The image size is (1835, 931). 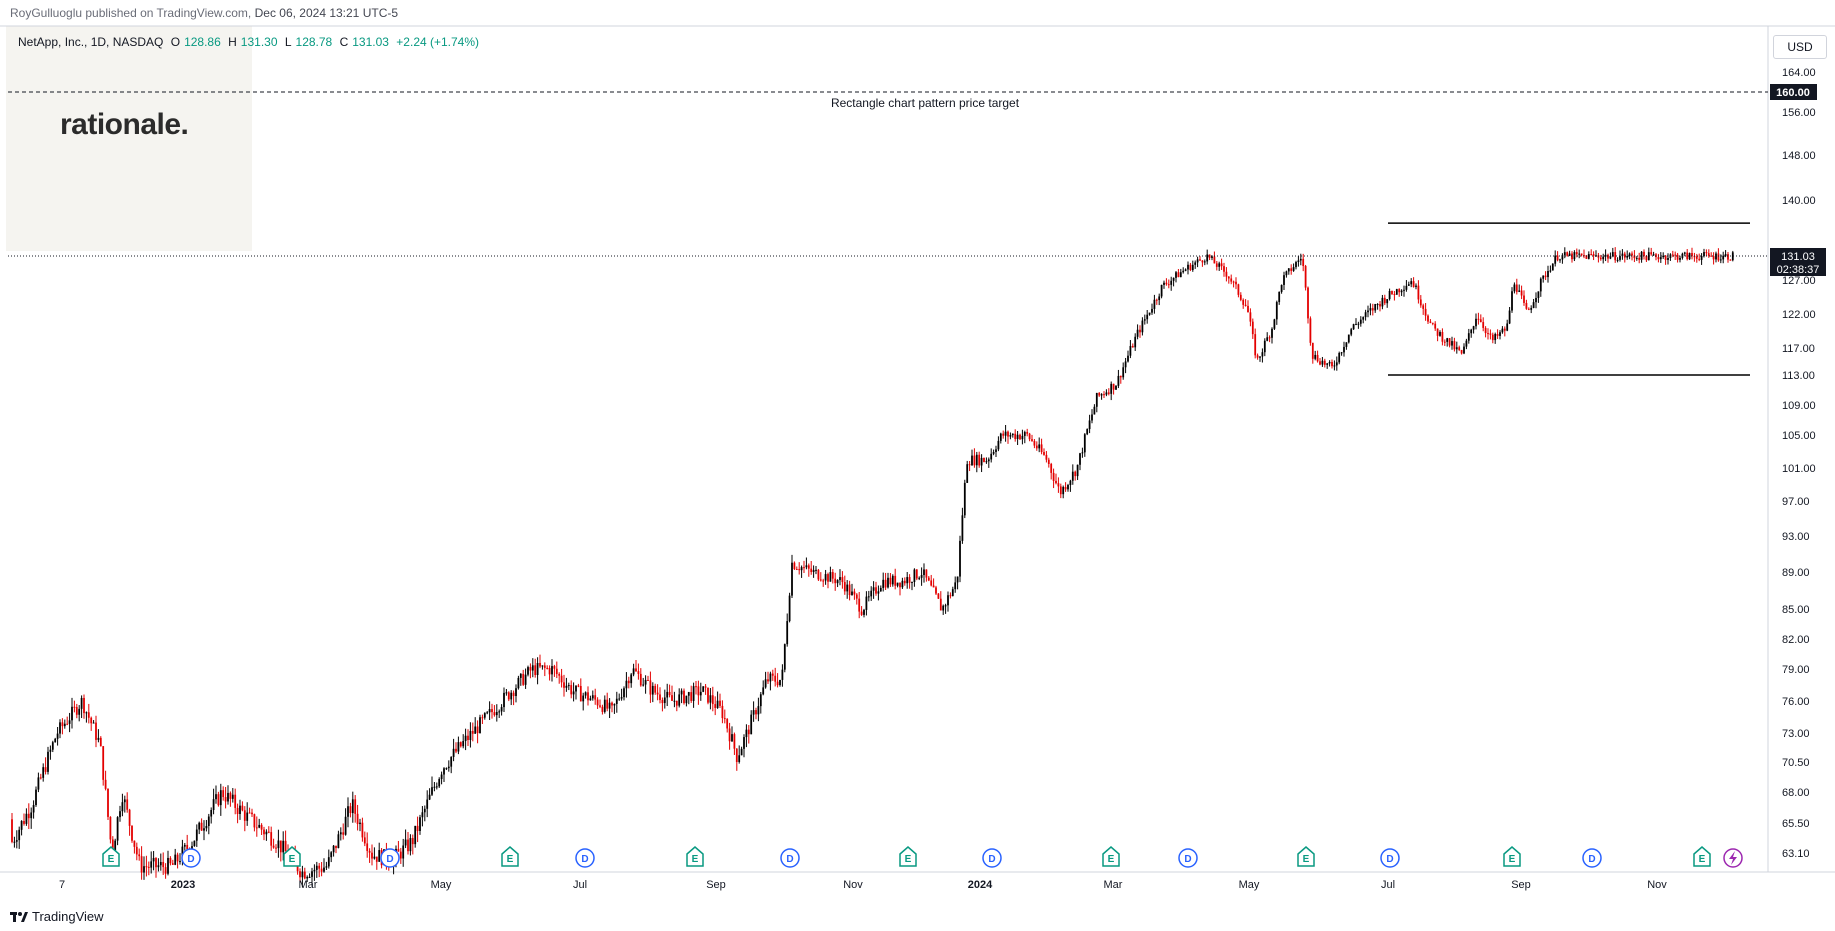 What do you see at coordinates (1796, 854) in the screenshot?
I see `price-tick-label: 63.10` at bounding box center [1796, 854].